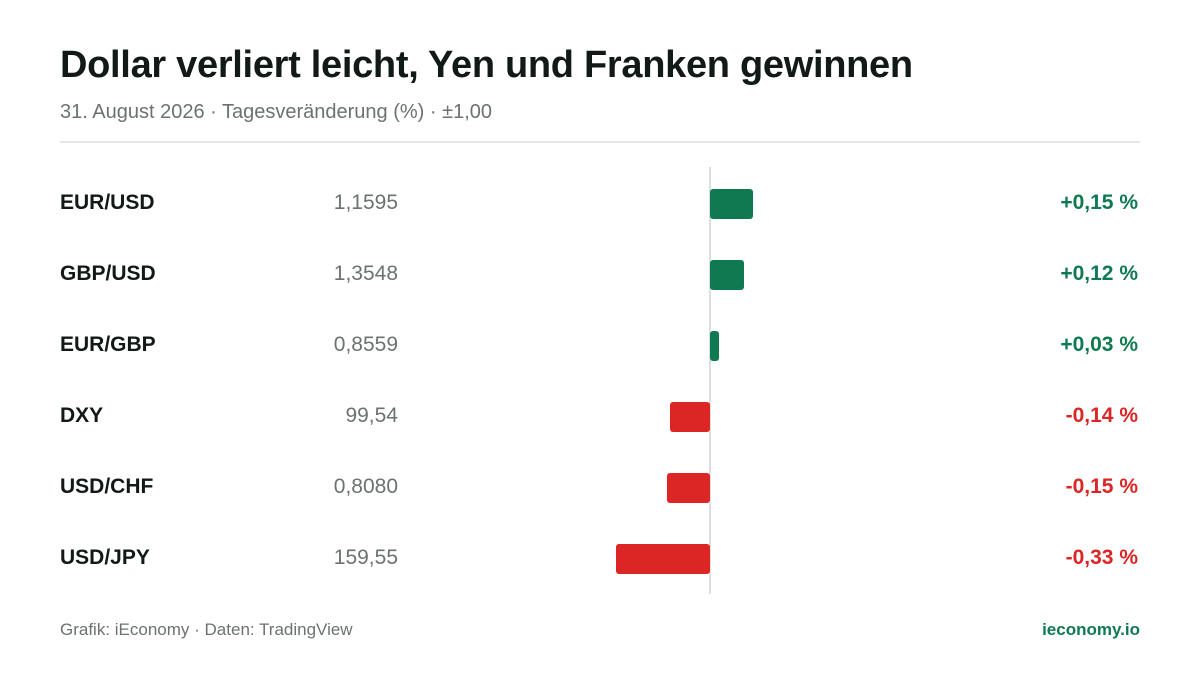 The height and width of the screenshot is (675, 1200). I want to click on header-divider, so click(600, 142).